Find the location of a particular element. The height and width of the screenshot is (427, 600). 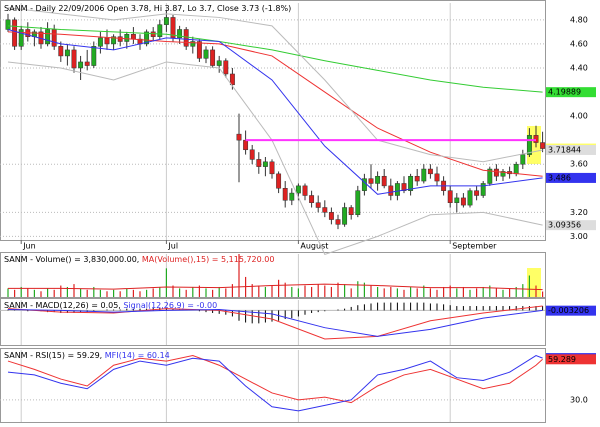

value-tag-label: 3.09356 is located at coordinates (564, 225).